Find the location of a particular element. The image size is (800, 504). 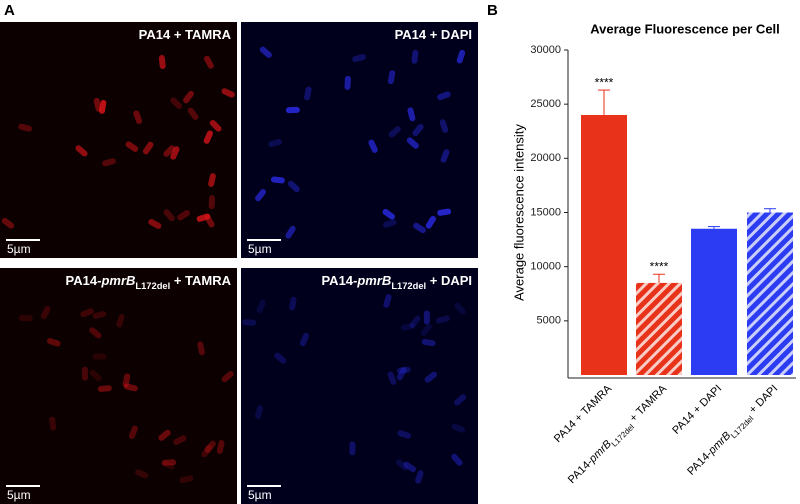

image-label: PA14-pmrBL172del + TAMRA is located at coordinates (149, 282).